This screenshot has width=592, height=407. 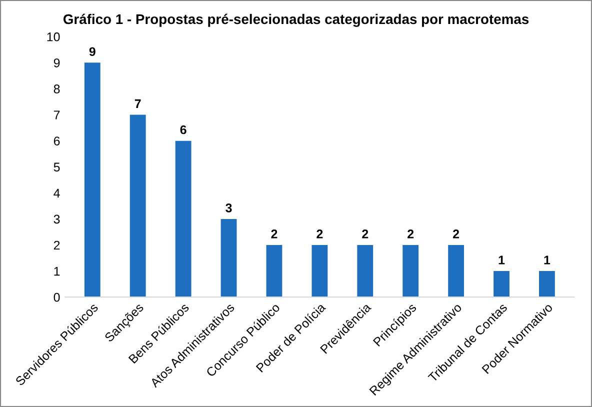 What do you see at coordinates (57, 141) in the screenshot?
I see `y-tick-label: 6` at bounding box center [57, 141].